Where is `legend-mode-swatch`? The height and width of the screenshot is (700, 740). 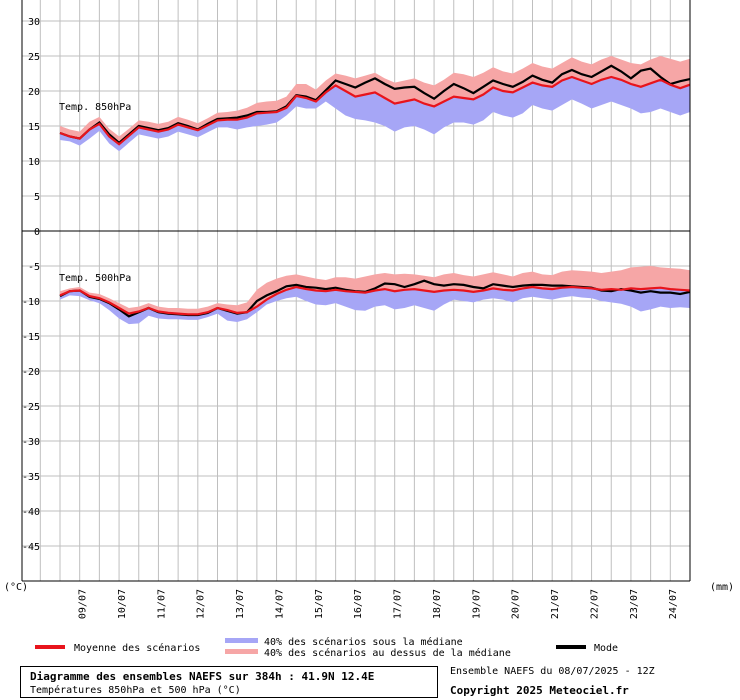 legend-mode-swatch is located at coordinates (571, 647).